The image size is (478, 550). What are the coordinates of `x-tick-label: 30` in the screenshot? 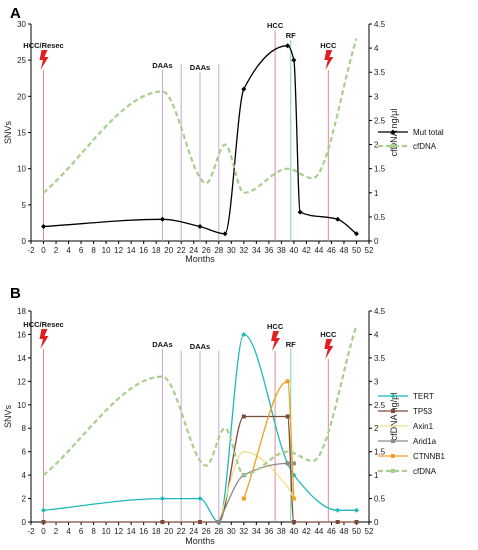 It's located at (231, 250).